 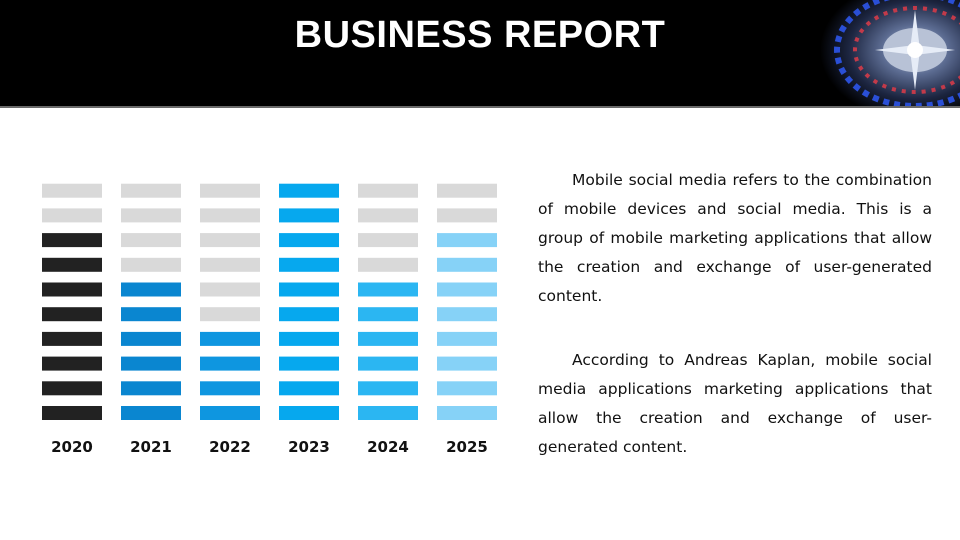 I want to click on bar-2024, so click(x=388, y=301).